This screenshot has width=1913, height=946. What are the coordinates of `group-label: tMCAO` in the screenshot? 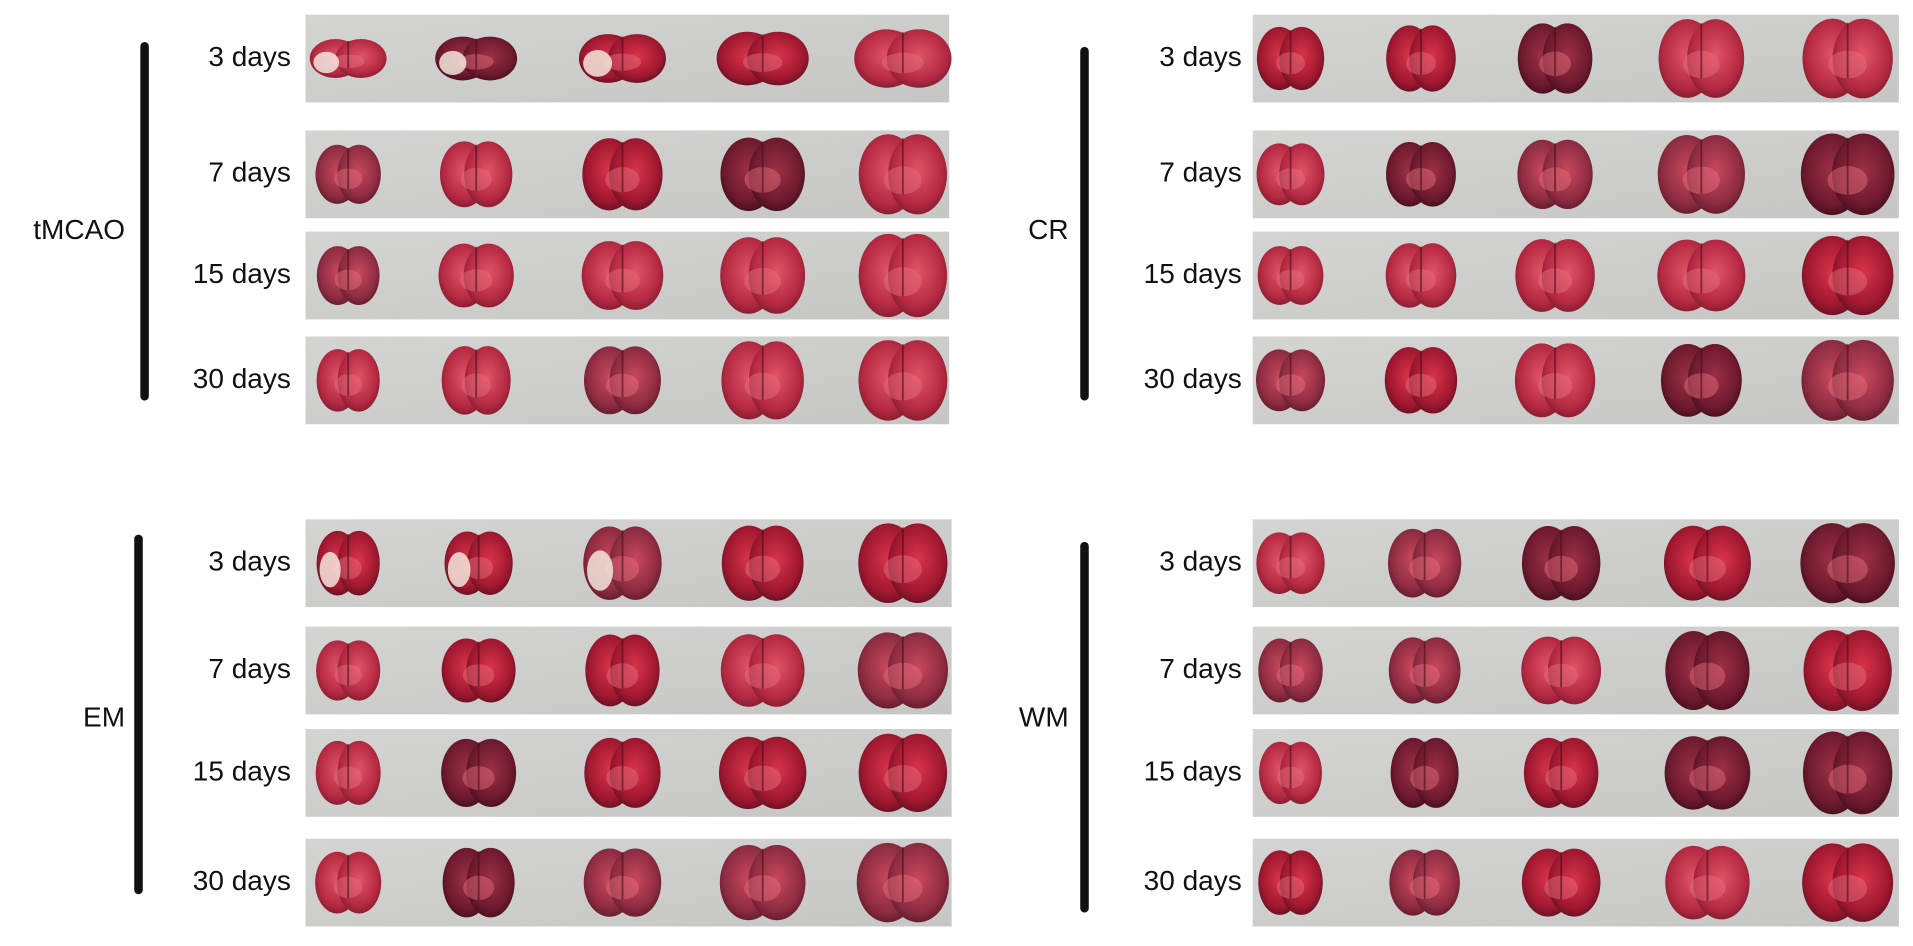 It's located at (79, 229).